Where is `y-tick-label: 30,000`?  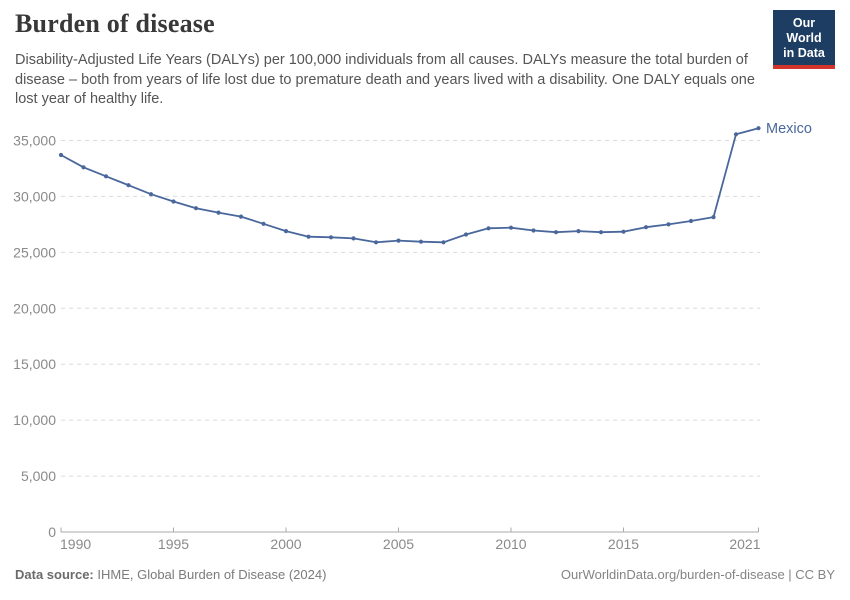 y-tick-label: 30,000 is located at coordinates (34, 196).